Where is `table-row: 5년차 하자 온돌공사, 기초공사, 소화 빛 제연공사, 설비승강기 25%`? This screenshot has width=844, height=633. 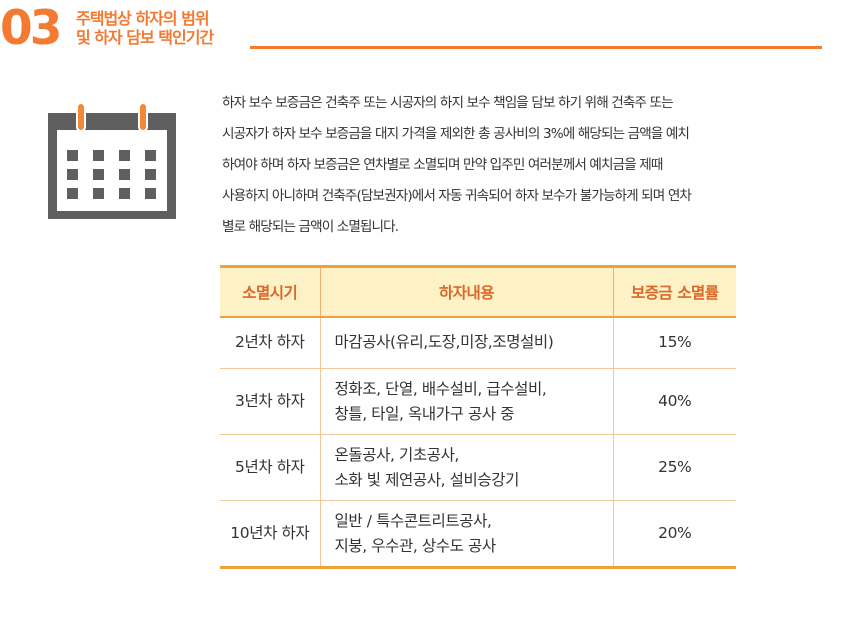 table-row: 5년차 하자 온돌공사, 기초공사, 소화 빛 제연공사, 설비승강기 25% is located at coordinates (478, 467).